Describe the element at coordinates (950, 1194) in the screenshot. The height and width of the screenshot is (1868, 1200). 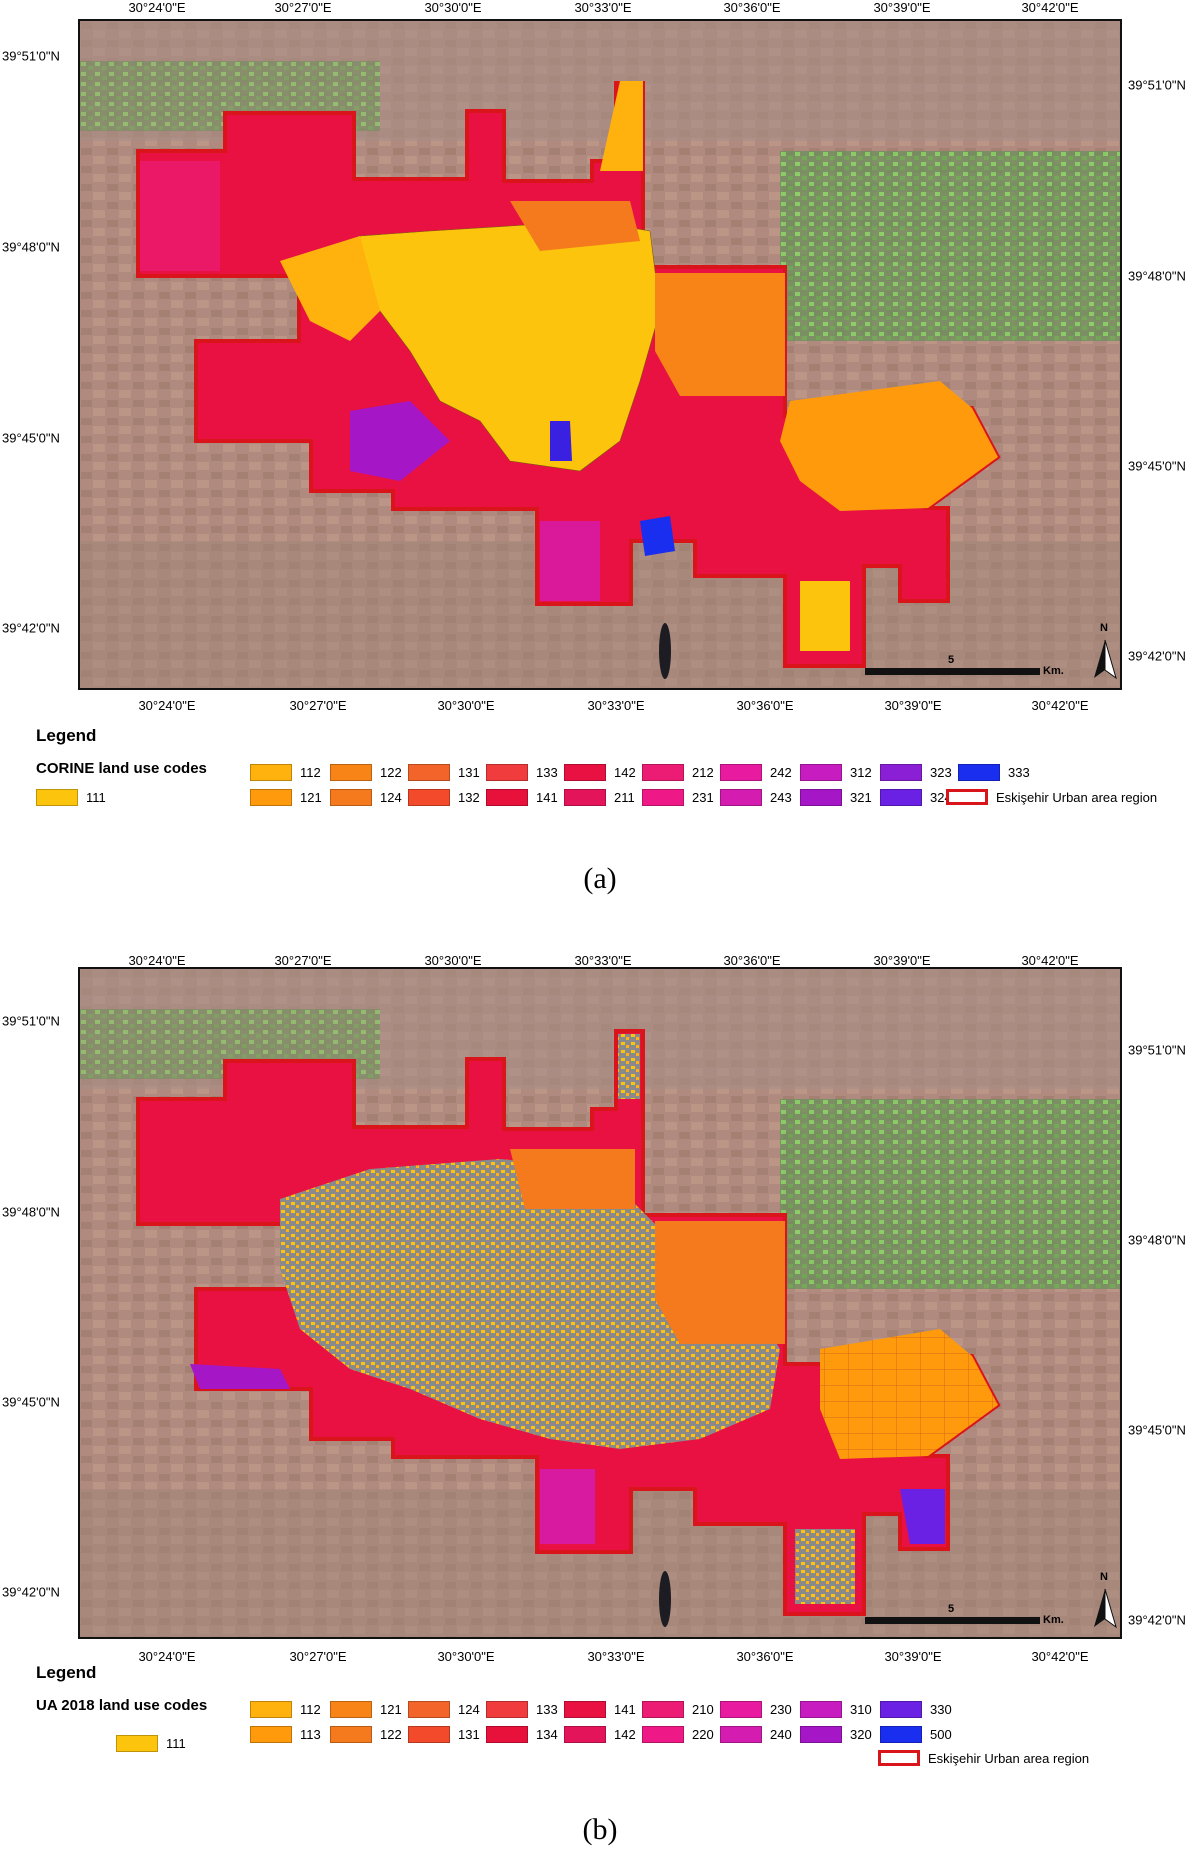
I see `irrigated-fields` at that location.